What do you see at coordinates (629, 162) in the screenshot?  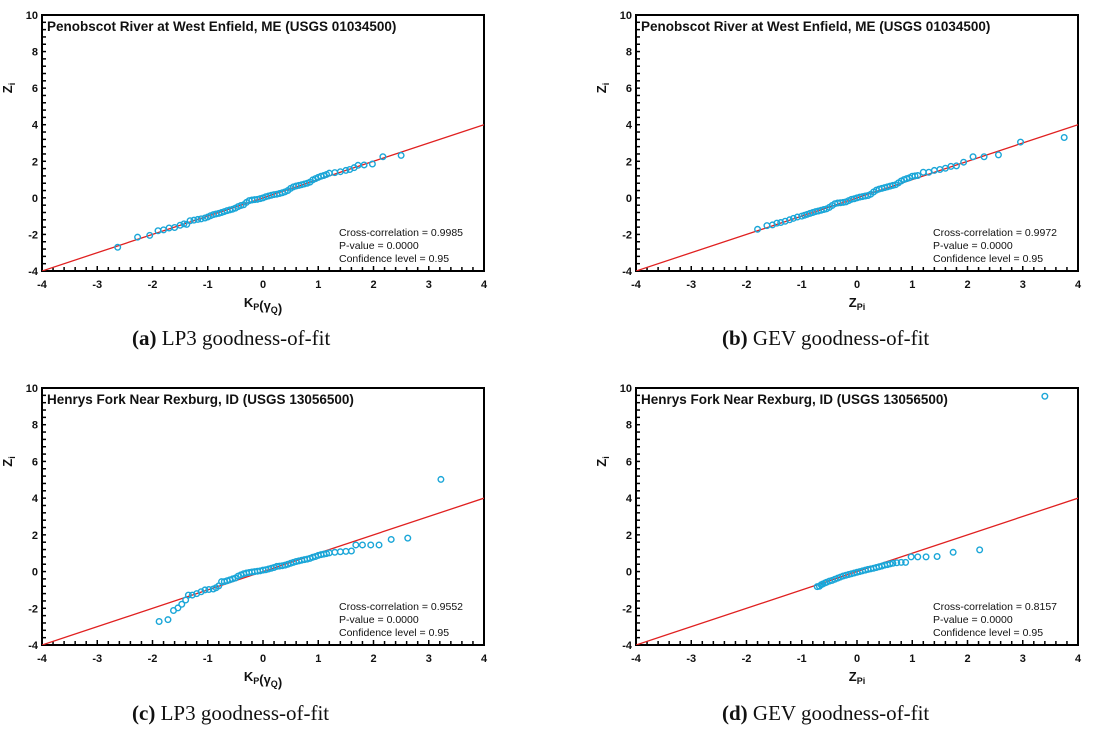 I see `y-tick-label: 2` at bounding box center [629, 162].